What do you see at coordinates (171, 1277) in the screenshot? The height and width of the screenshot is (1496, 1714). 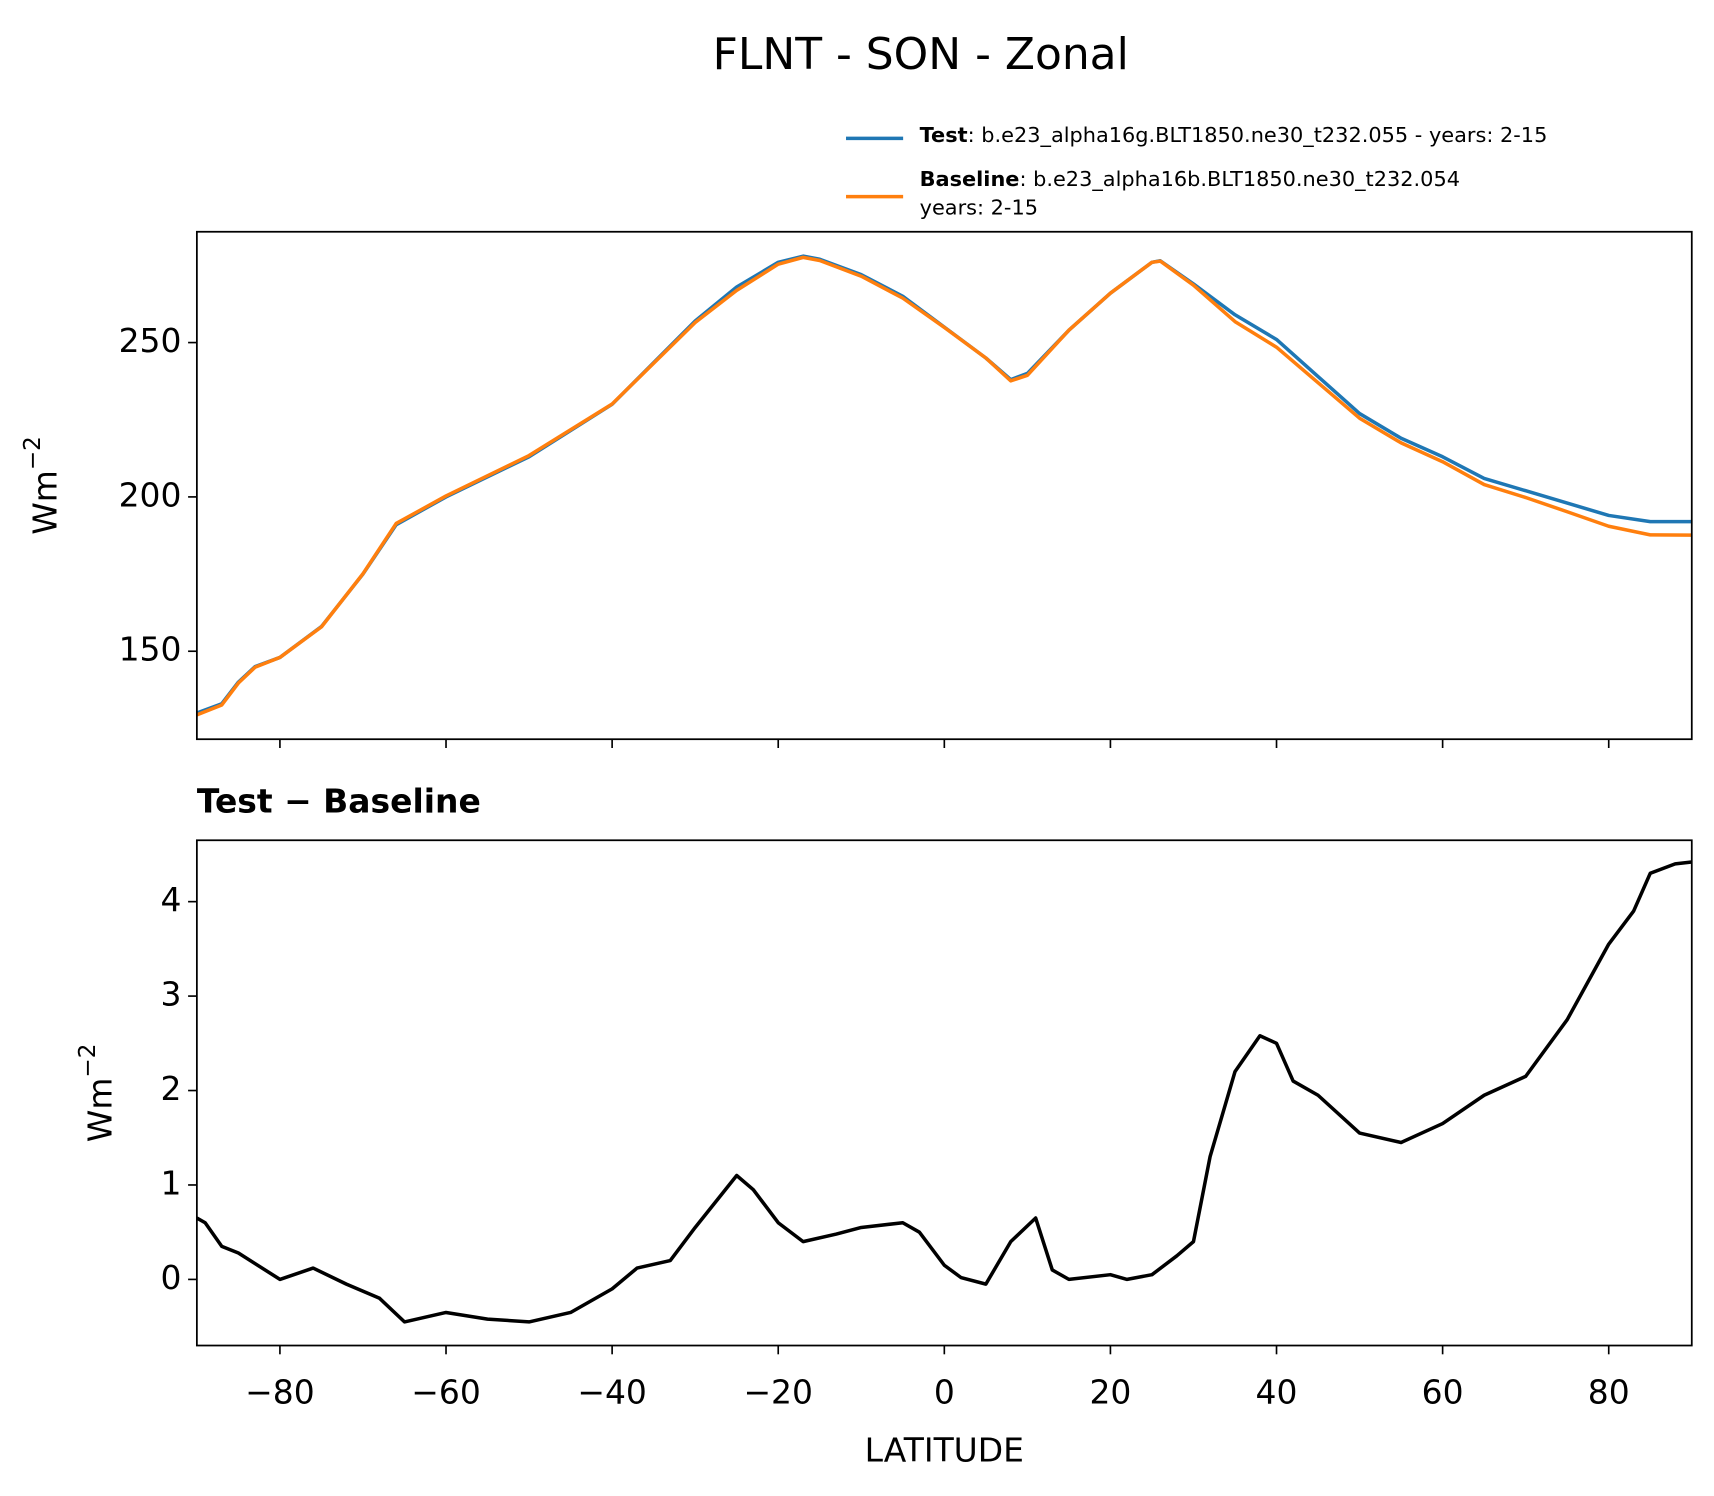 I see `y-tick-label: 0` at bounding box center [171, 1277].